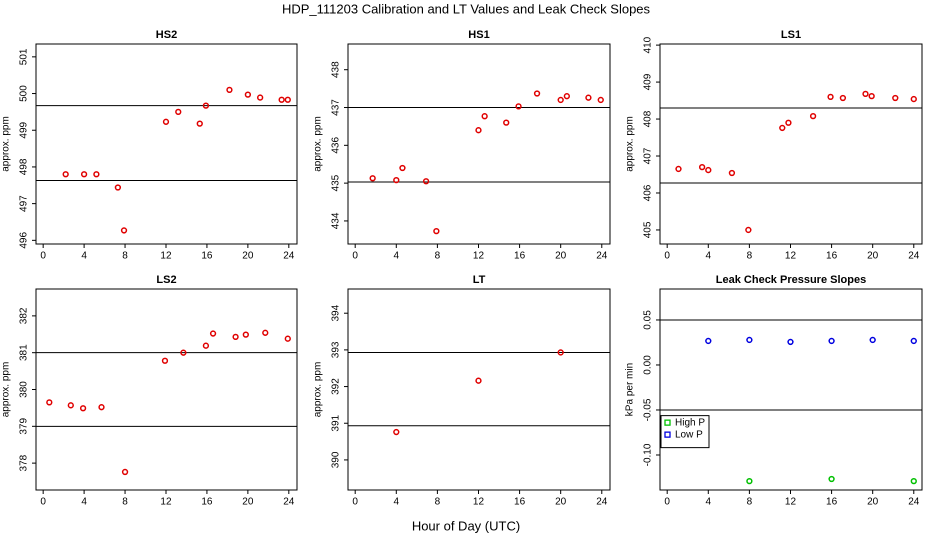 The width and height of the screenshot is (936, 540). Describe the element at coordinates (690, 422) in the screenshot. I see `legend-label: High P` at that location.